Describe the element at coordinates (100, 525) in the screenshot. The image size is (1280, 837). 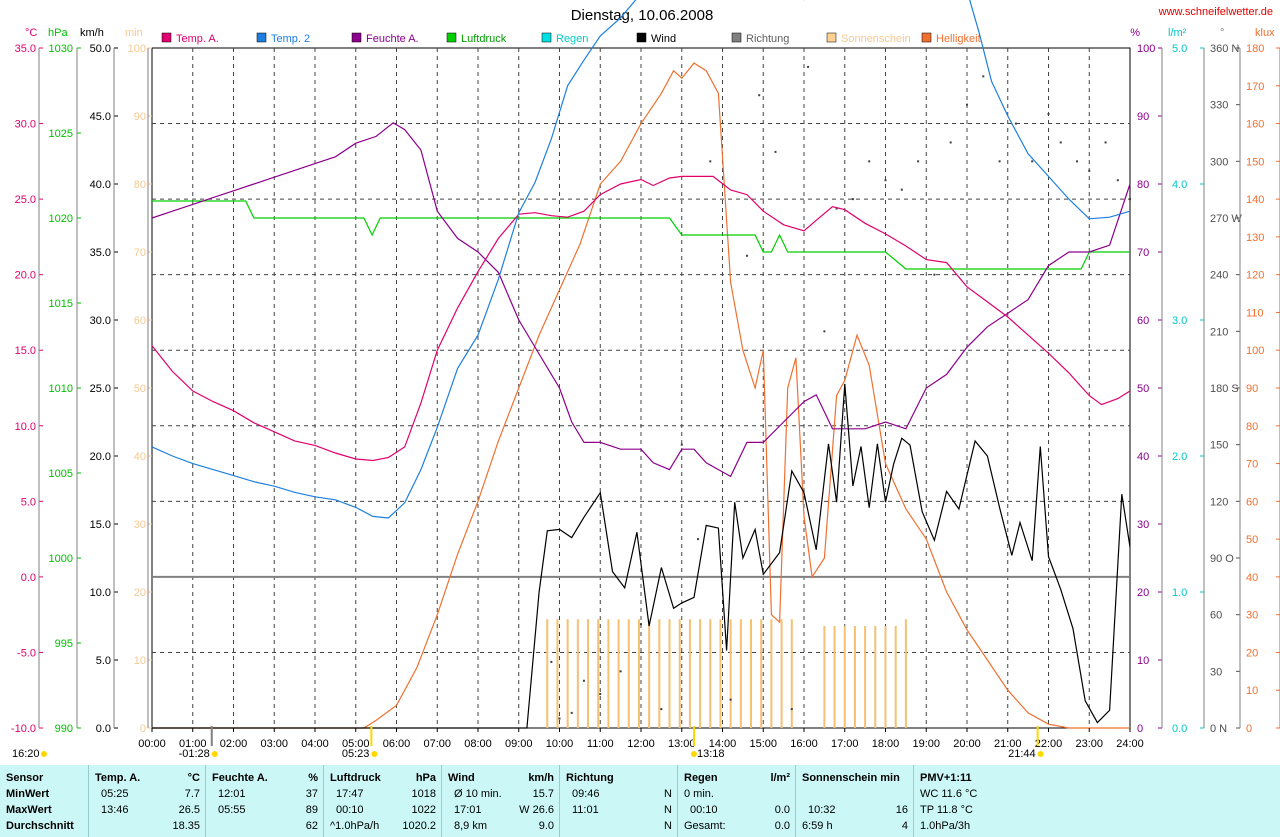
I see `axis-tick-label: 15.0` at that location.